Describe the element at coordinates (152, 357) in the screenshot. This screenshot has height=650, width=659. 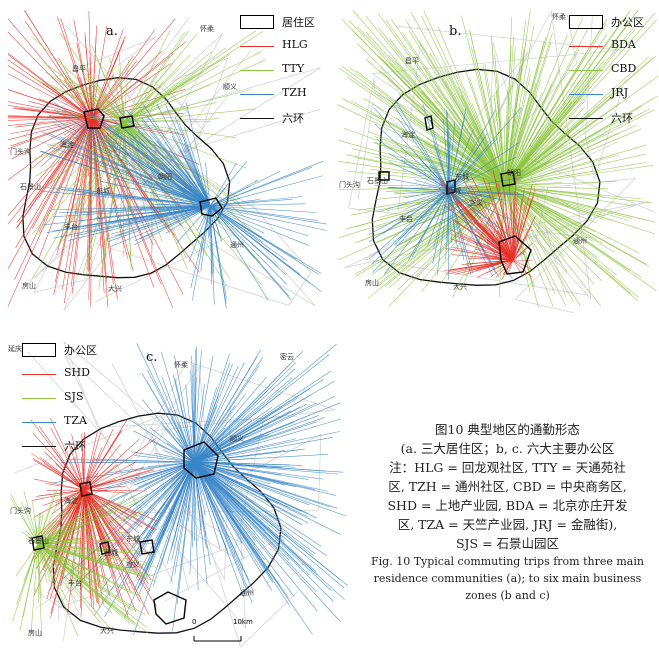
I see `panel-c-label: c.` at that location.